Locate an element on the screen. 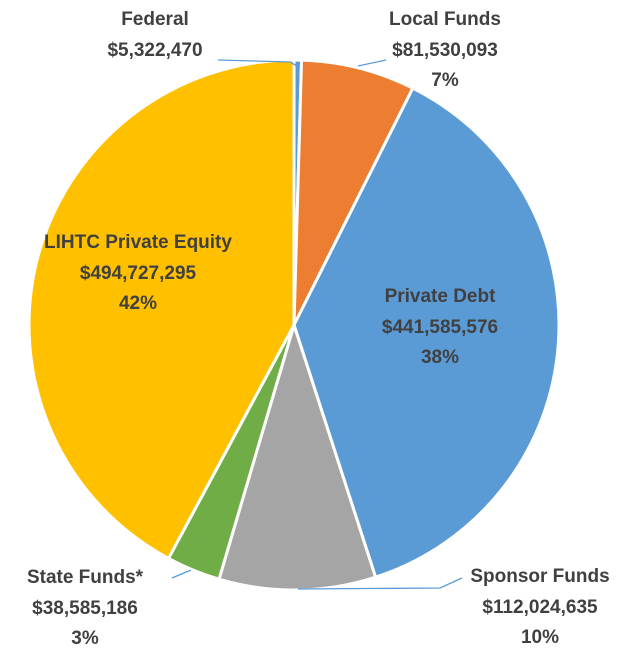  slice-label: State Funds* is located at coordinates (85, 577).